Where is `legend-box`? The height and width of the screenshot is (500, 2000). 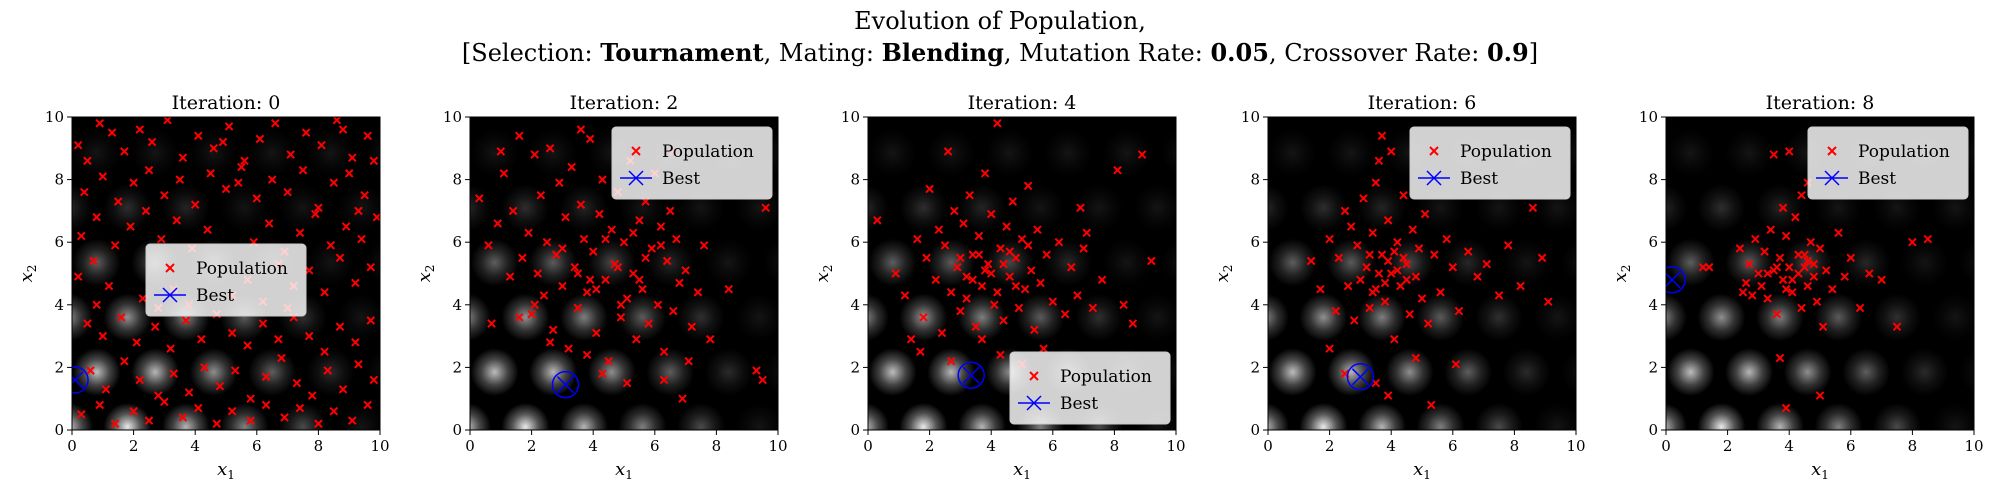
legend-box is located at coordinates (1090, 388).